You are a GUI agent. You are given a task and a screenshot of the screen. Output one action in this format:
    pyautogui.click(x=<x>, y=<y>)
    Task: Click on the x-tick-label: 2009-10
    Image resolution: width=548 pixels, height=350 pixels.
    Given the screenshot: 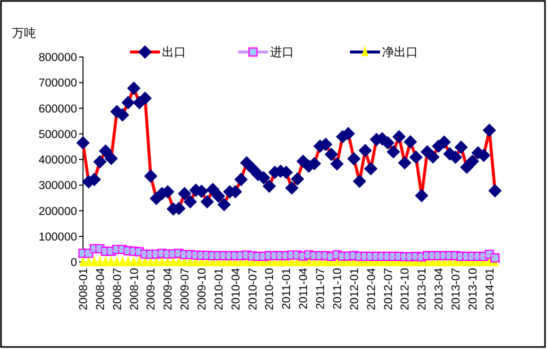 What is the action you would take?
    pyautogui.click(x=202, y=289)
    